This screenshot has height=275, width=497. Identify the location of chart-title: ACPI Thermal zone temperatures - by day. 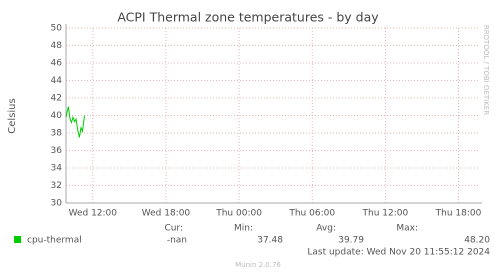
(248, 17).